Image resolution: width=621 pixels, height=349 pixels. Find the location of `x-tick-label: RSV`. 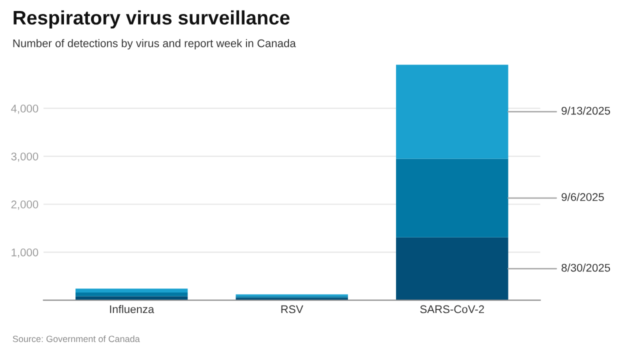

x-tick-label: RSV is located at coordinates (292, 309).